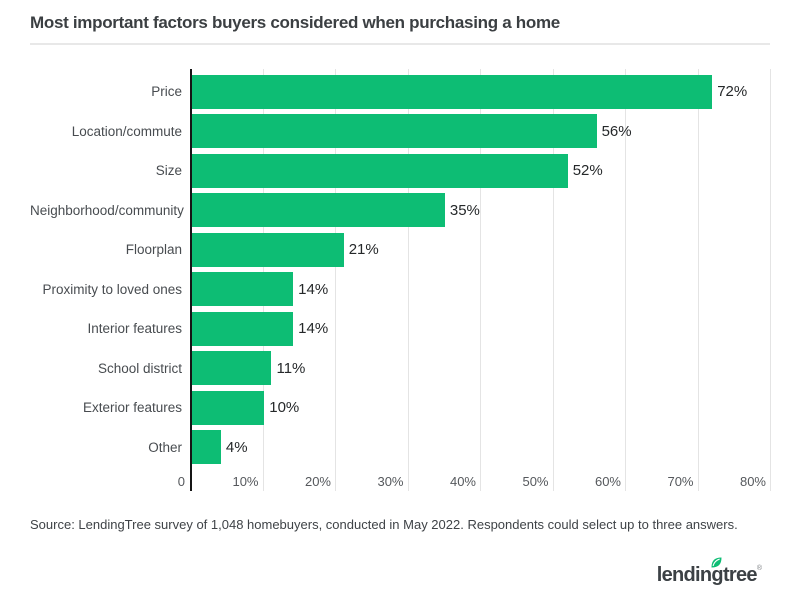 The height and width of the screenshot is (610, 800). I want to click on category-label: Location/commute, so click(126, 131).